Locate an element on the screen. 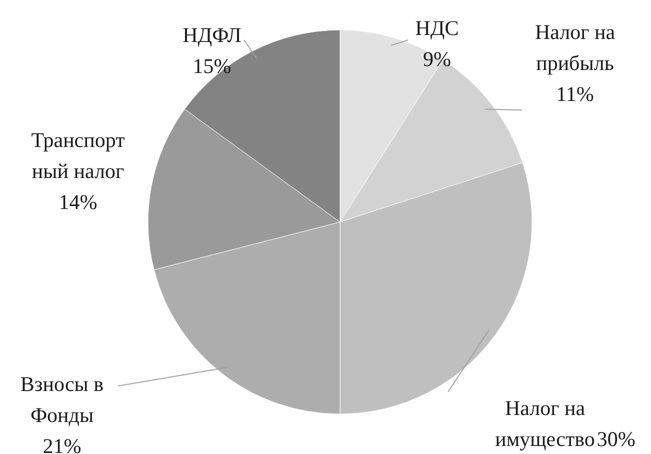 This screenshot has height=454, width=651. data-label: 11% is located at coordinates (575, 94).